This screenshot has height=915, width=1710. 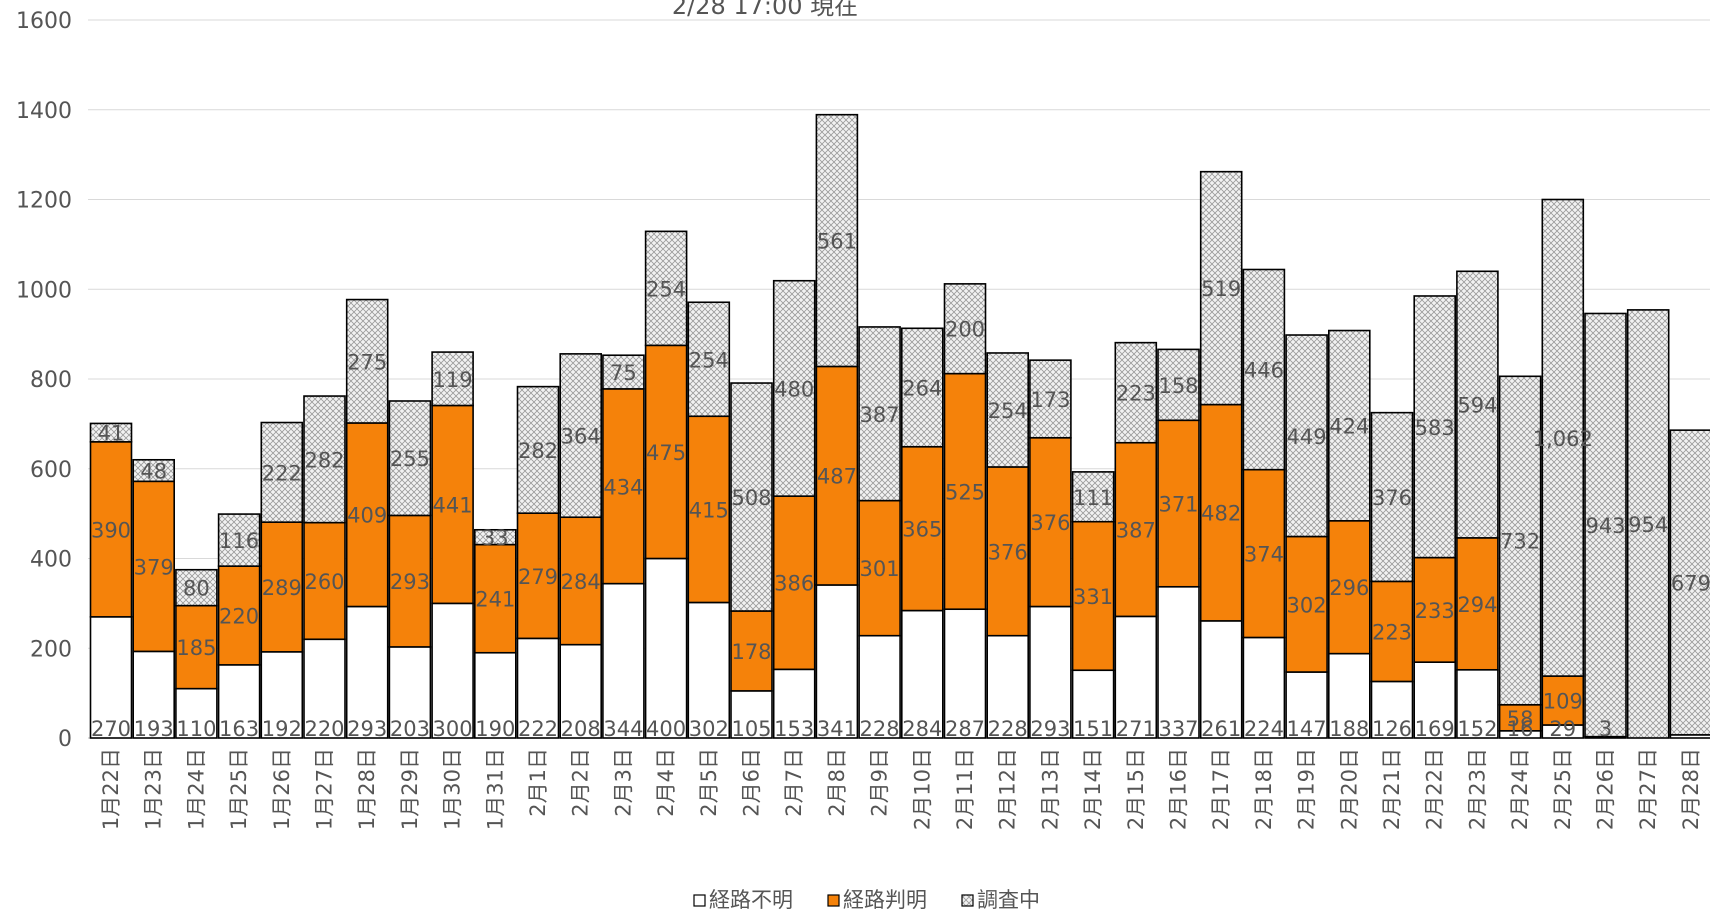 I want to click on x-tick-label: 1月30日, so click(x=453, y=789).